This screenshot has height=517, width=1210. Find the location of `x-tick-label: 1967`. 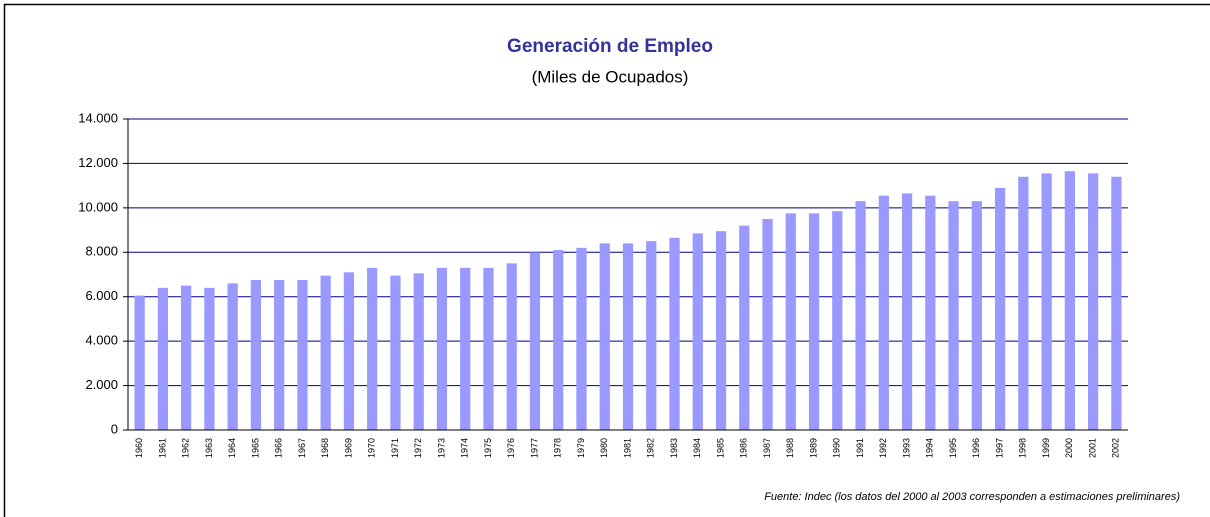

x-tick-label: 1967 is located at coordinates (302, 448).